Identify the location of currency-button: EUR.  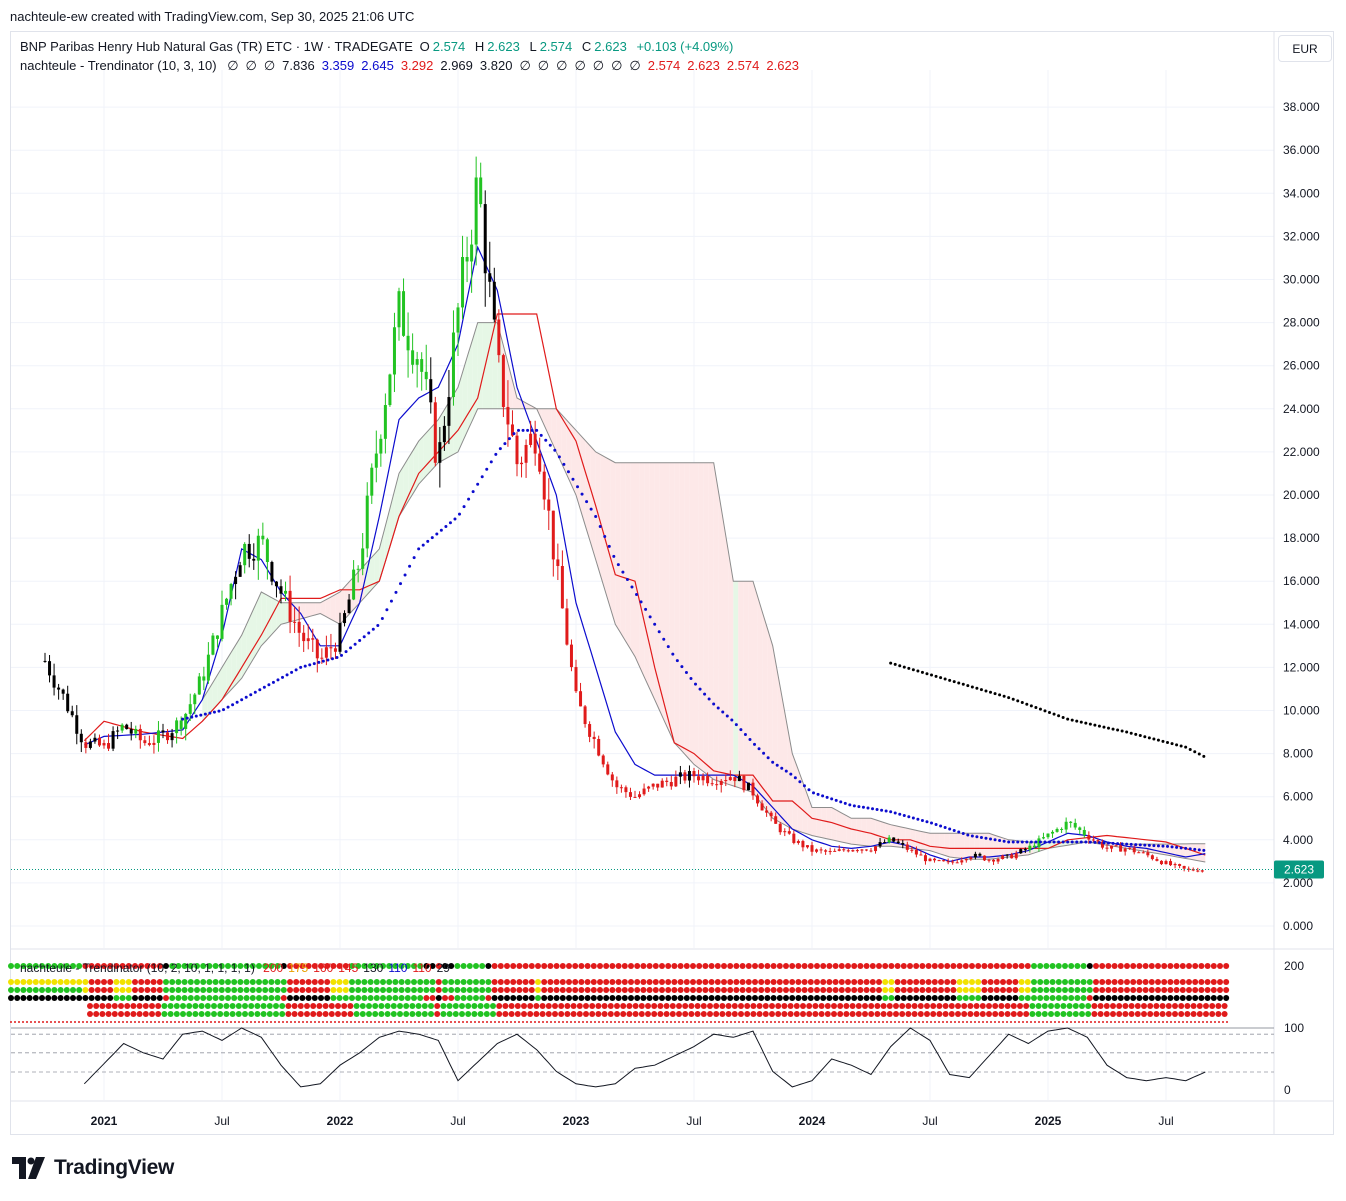
(1305, 48).